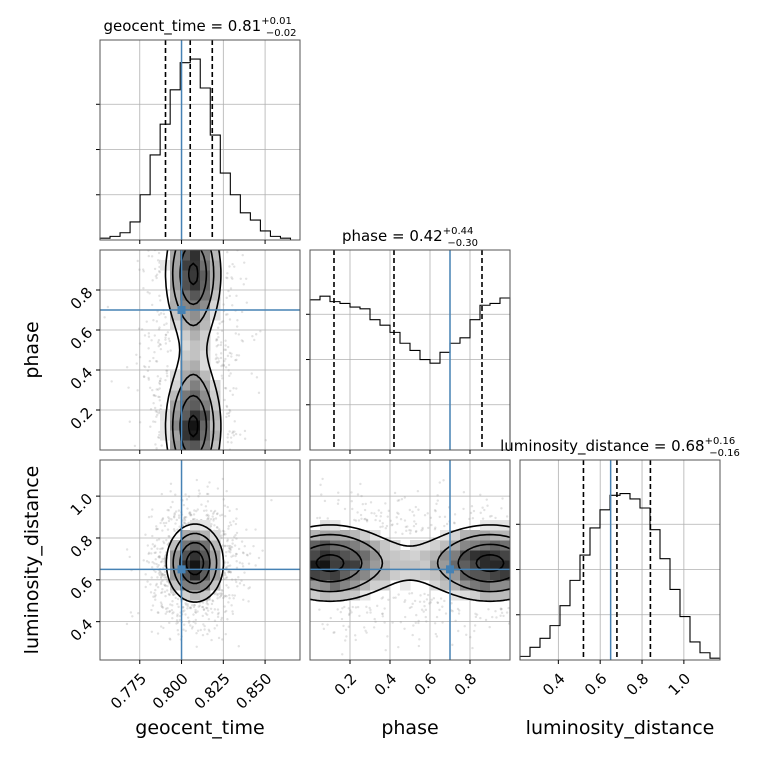 The width and height of the screenshot is (760, 760). I want to click on joint-panel-geocent_time-phase: 0.2 0.4 0.6 0.8, so click(184, 351).